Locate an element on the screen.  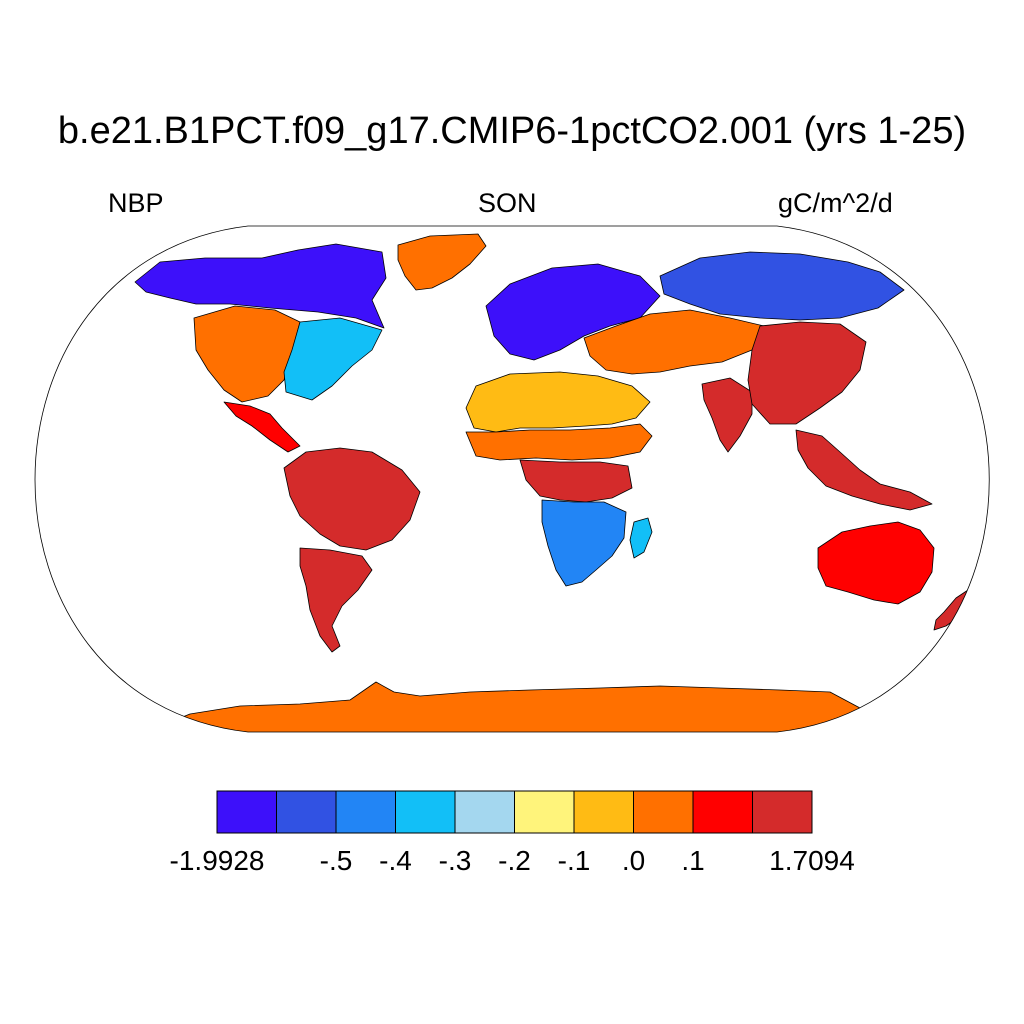
variable-label: NBP is located at coordinates (136, 203).